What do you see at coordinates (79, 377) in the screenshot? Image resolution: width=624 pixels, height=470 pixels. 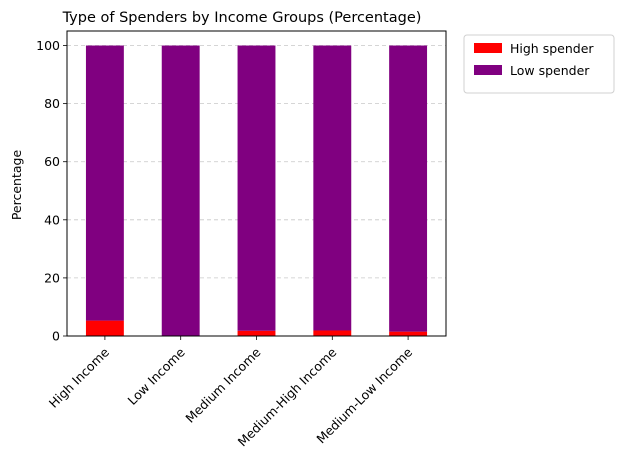 I see `x-tick-label: High Income` at bounding box center [79, 377].